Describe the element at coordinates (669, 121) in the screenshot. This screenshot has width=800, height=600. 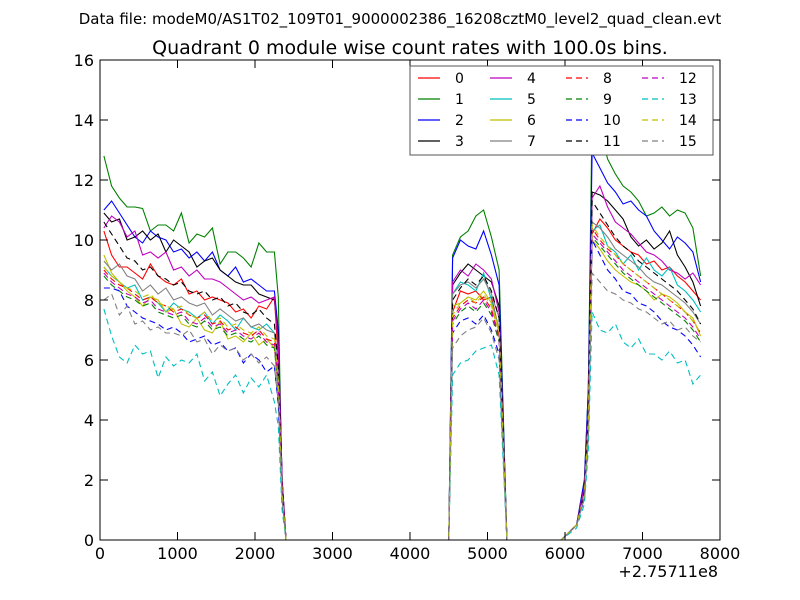
I see `legend-entry-14: 14` at that location.